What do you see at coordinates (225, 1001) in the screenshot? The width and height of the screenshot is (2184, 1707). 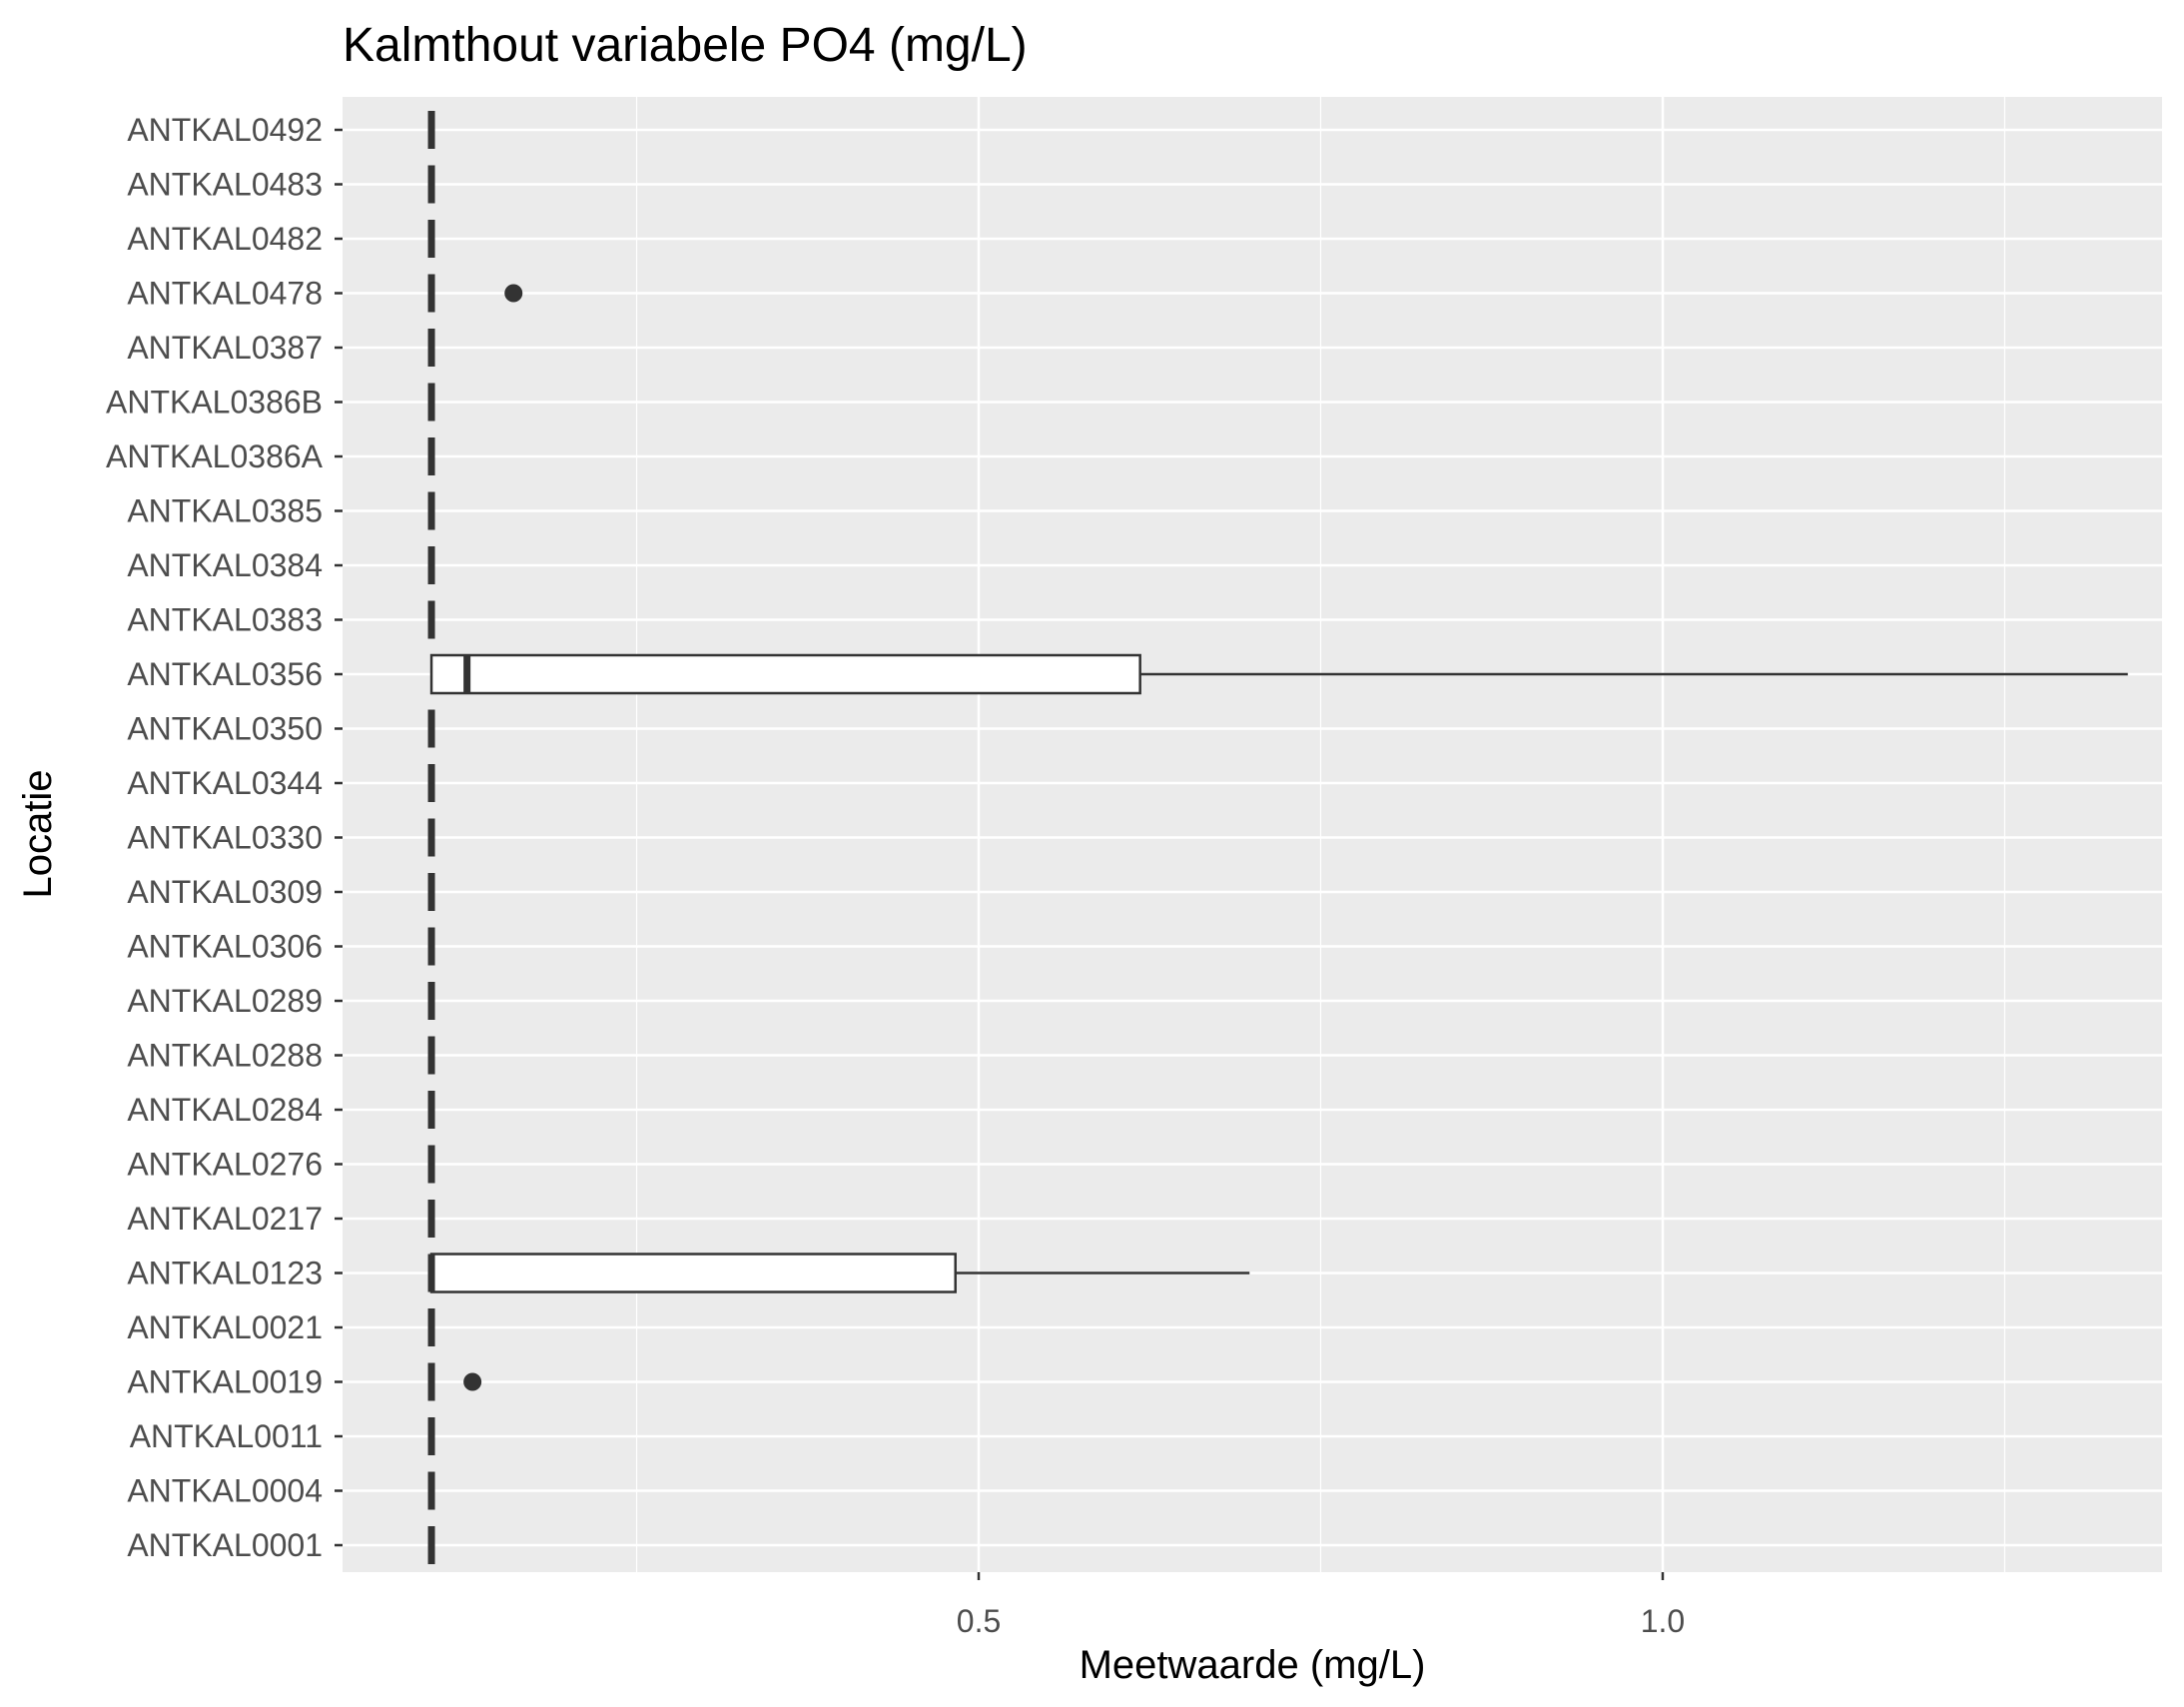 I see `y-tick-label: ANTKAL0289` at bounding box center [225, 1001].